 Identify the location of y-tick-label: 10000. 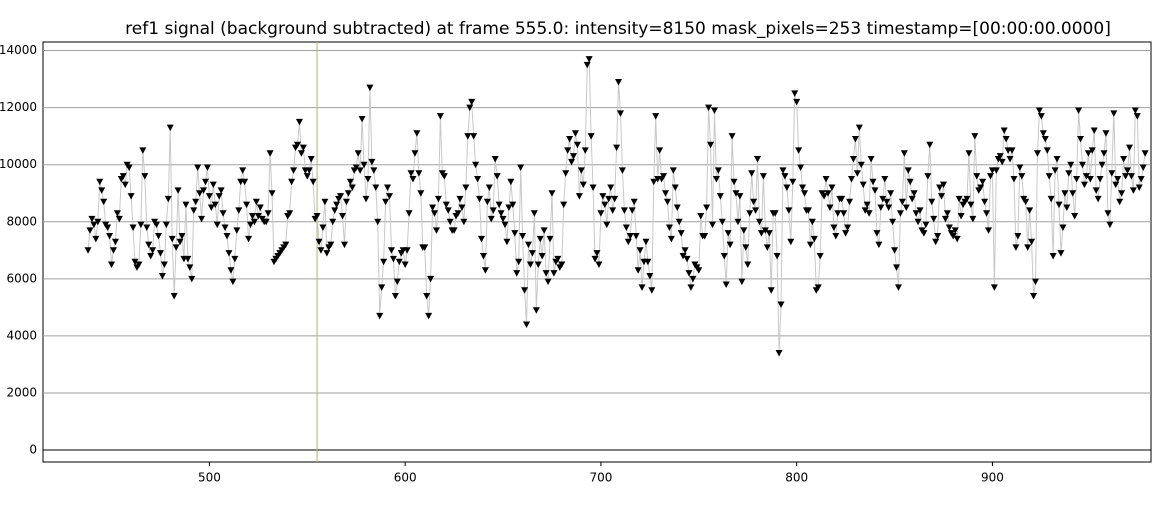
(18, 164).